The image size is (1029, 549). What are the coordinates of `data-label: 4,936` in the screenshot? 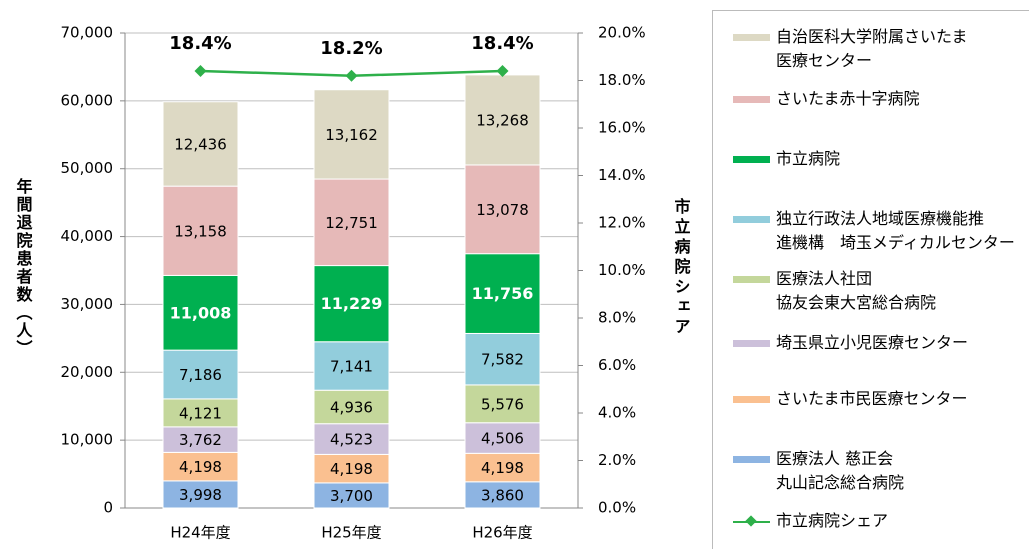 It's located at (351, 407).